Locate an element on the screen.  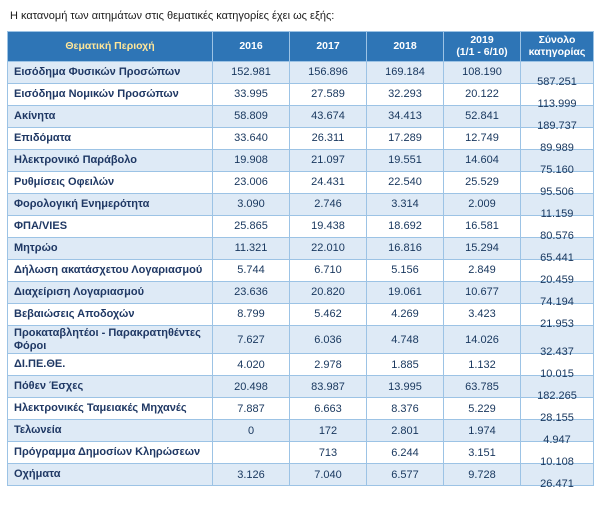
value-2019: 25.529 is located at coordinates (482, 182).